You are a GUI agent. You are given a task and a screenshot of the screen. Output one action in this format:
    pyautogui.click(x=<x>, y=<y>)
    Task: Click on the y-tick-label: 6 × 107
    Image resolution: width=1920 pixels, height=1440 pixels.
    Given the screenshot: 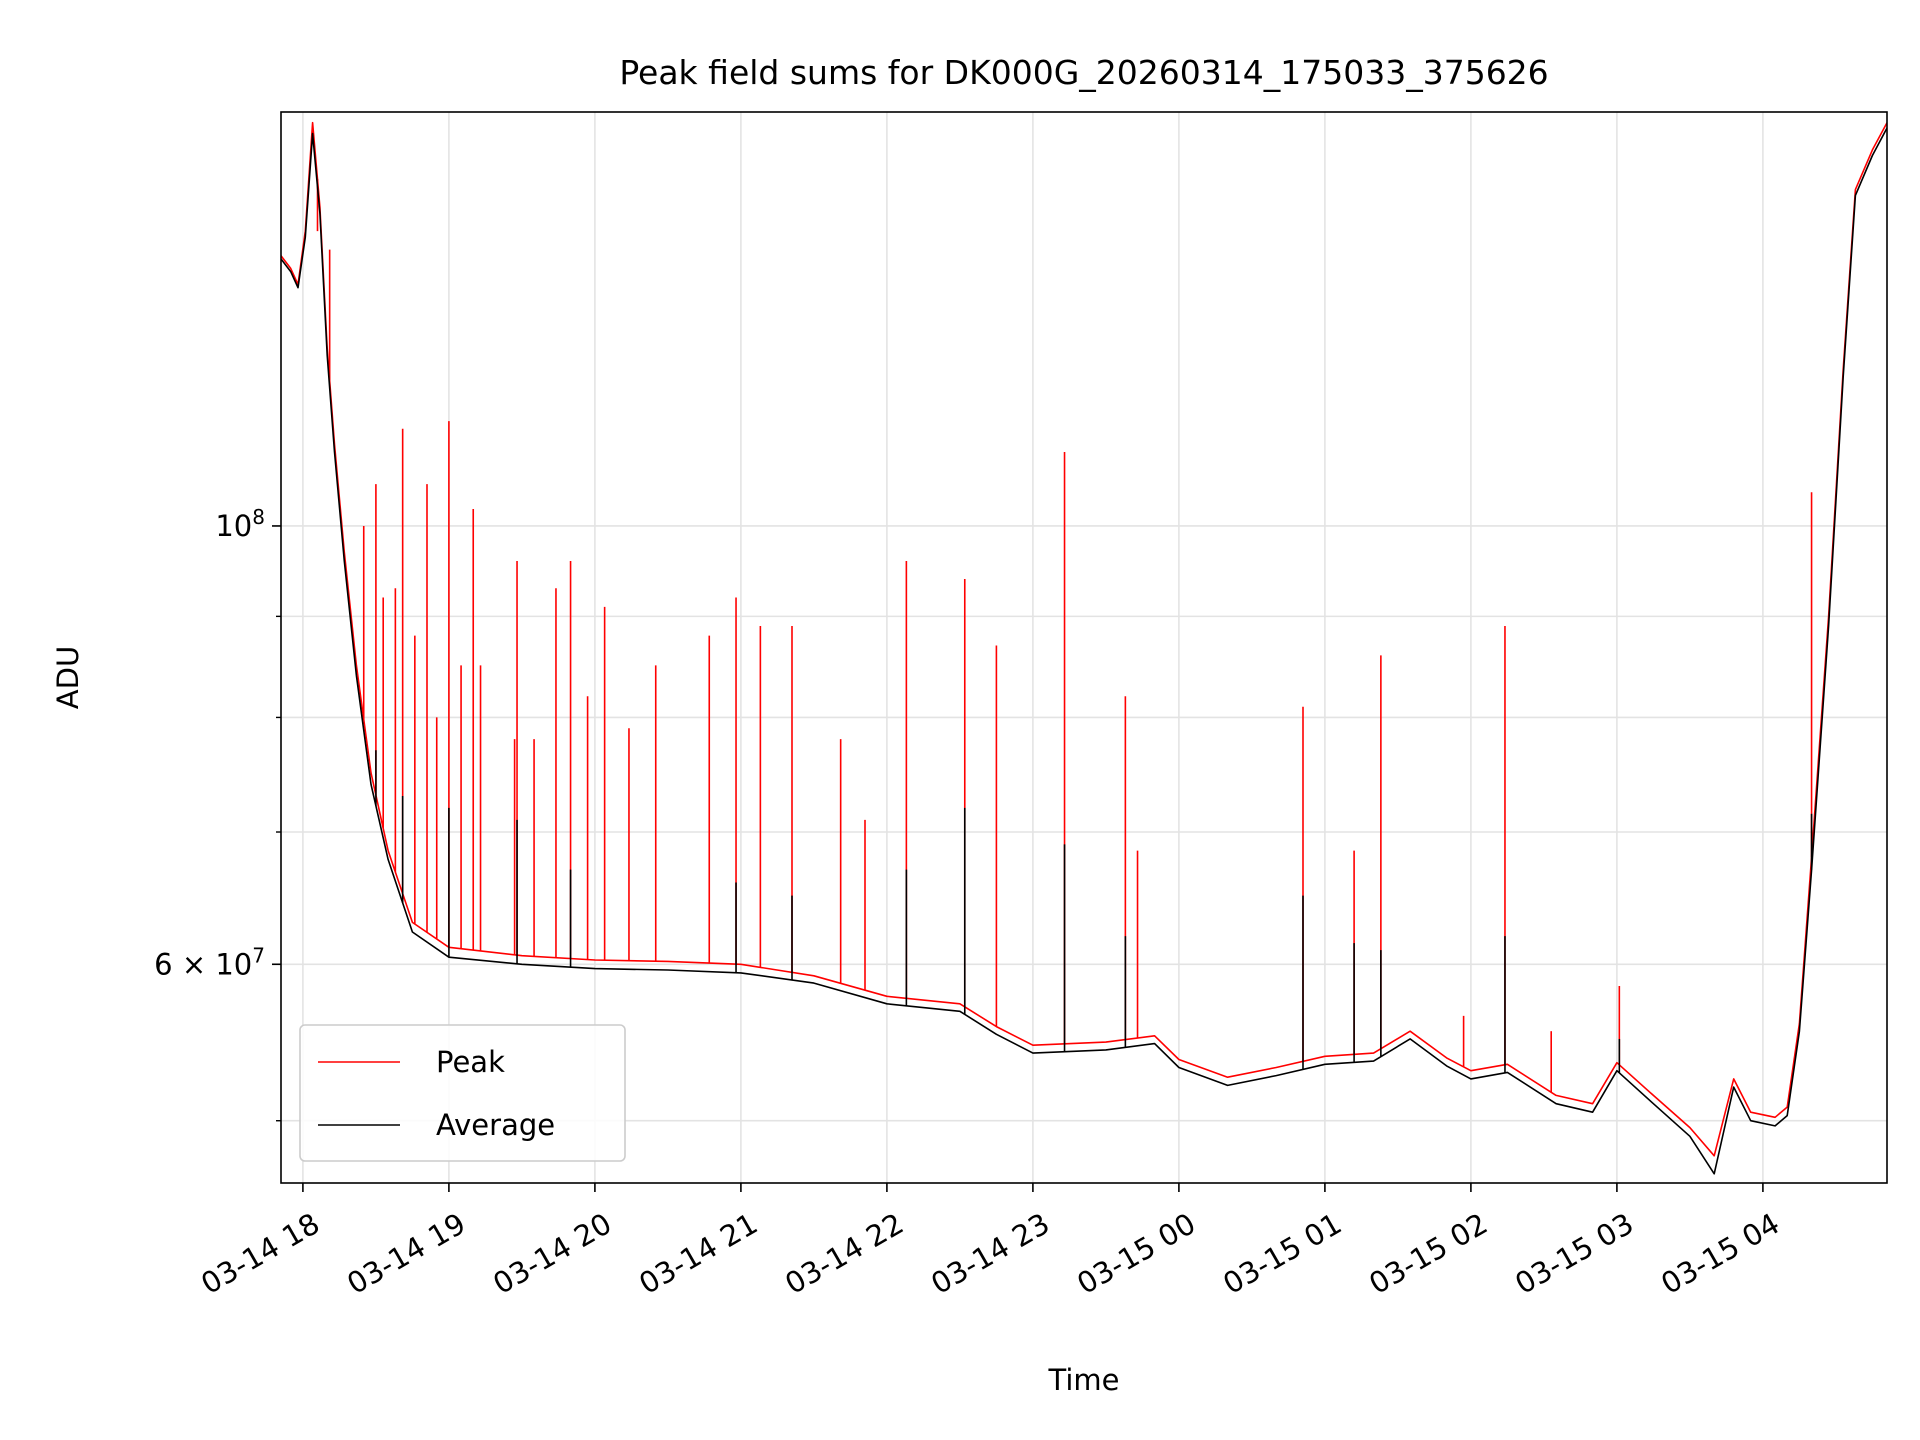 What is the action you would take?
    pyautogui.click(x=209, y=962)
    